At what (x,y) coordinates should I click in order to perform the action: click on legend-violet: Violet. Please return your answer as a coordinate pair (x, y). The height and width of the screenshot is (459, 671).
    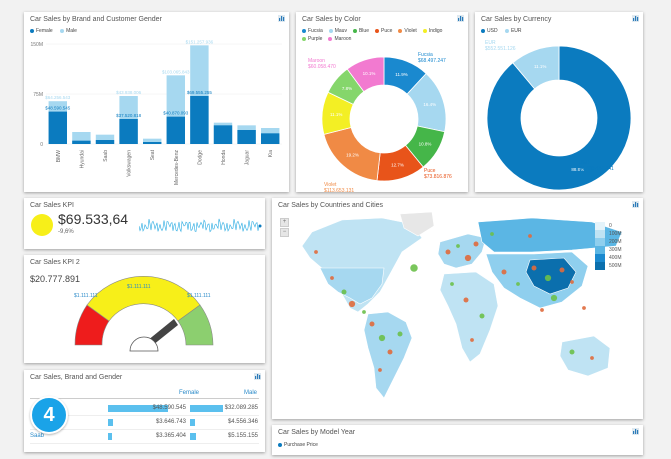
    Looking at the image, I should click on (407, 31).